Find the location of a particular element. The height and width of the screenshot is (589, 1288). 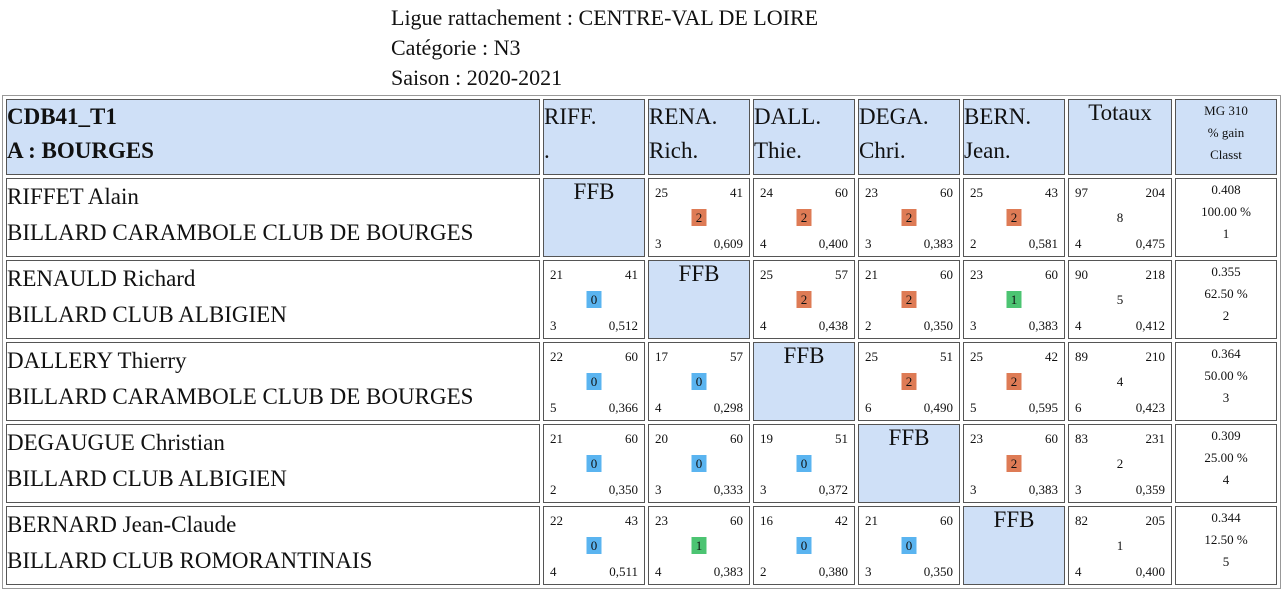

total-points: 82 is located at coordinates (1081, 520).